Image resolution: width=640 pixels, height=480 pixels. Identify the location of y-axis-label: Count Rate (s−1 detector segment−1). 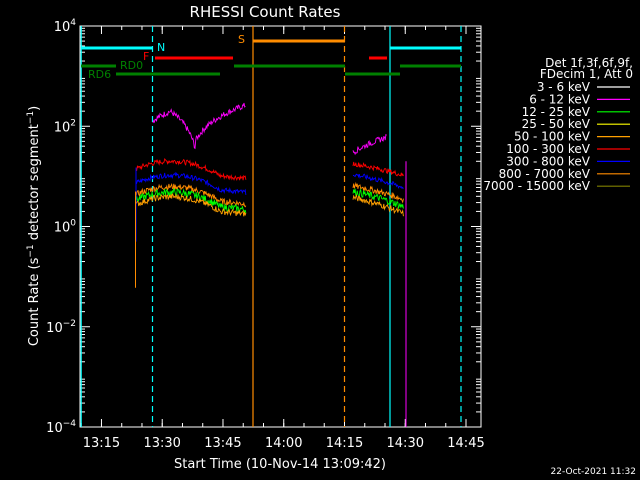
(34, 226).